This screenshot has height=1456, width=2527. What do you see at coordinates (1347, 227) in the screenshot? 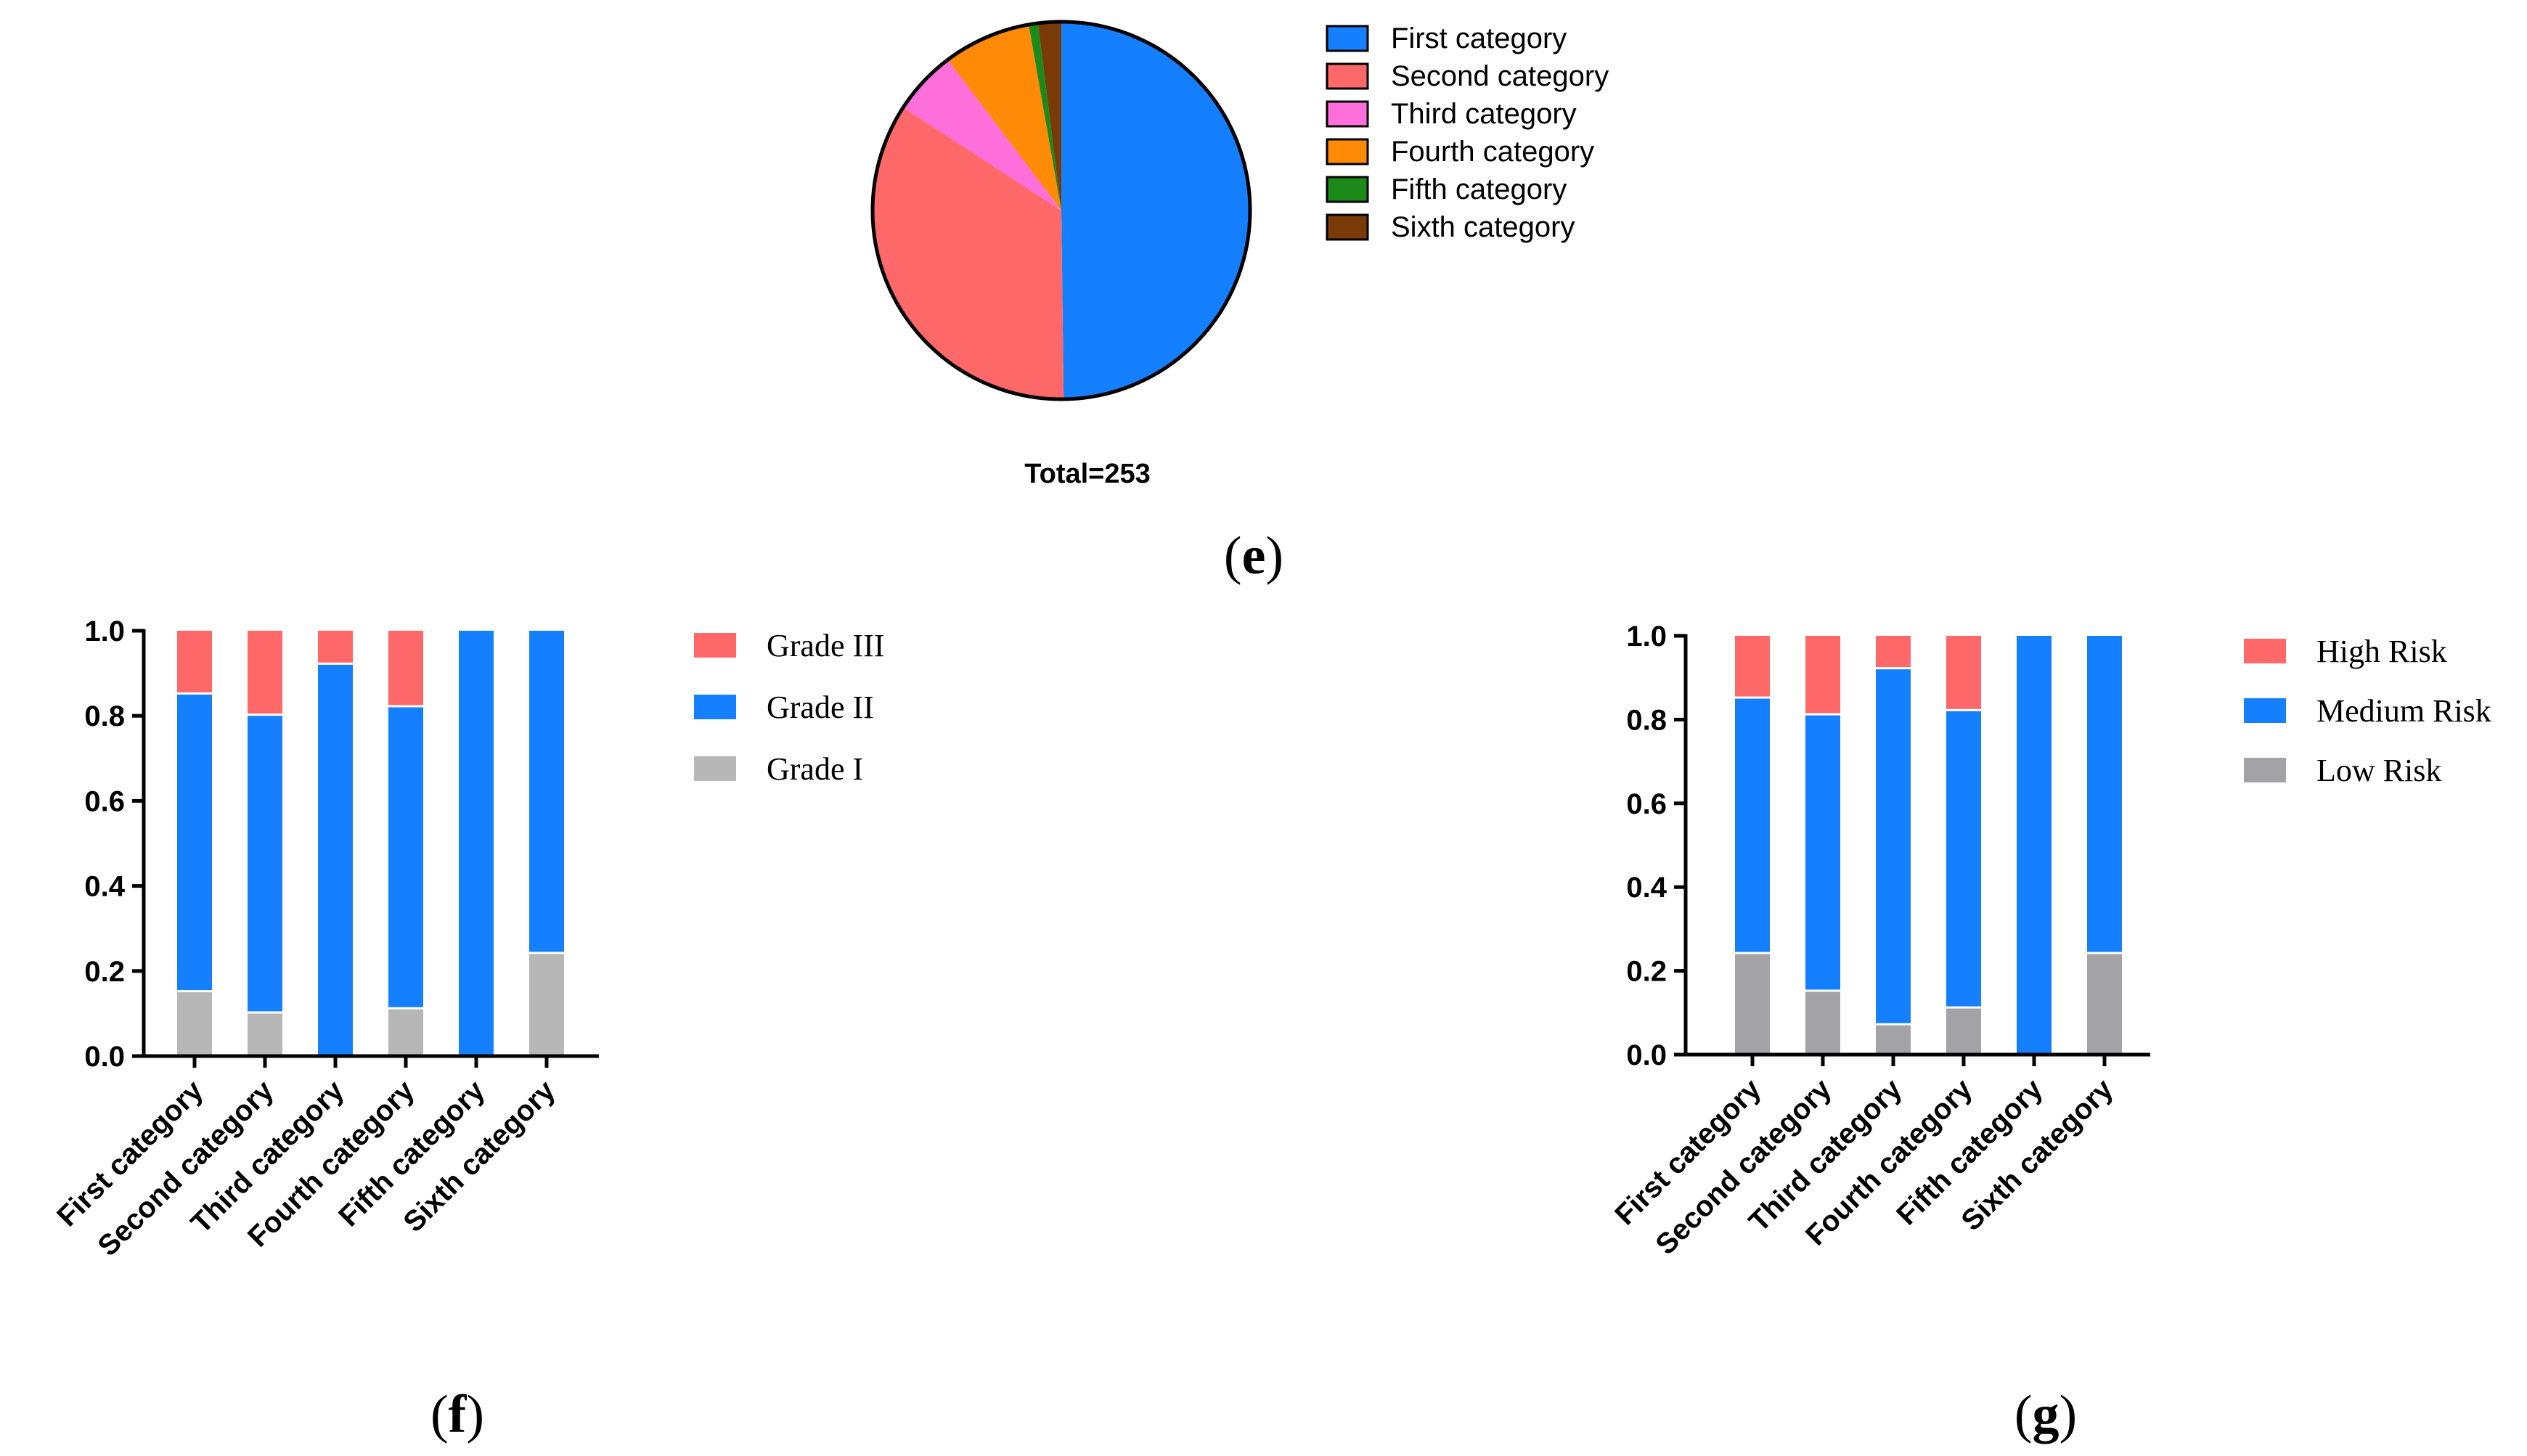
I see `pie-legend-swatch-sixth-category` at bounding box center [1347, 227].